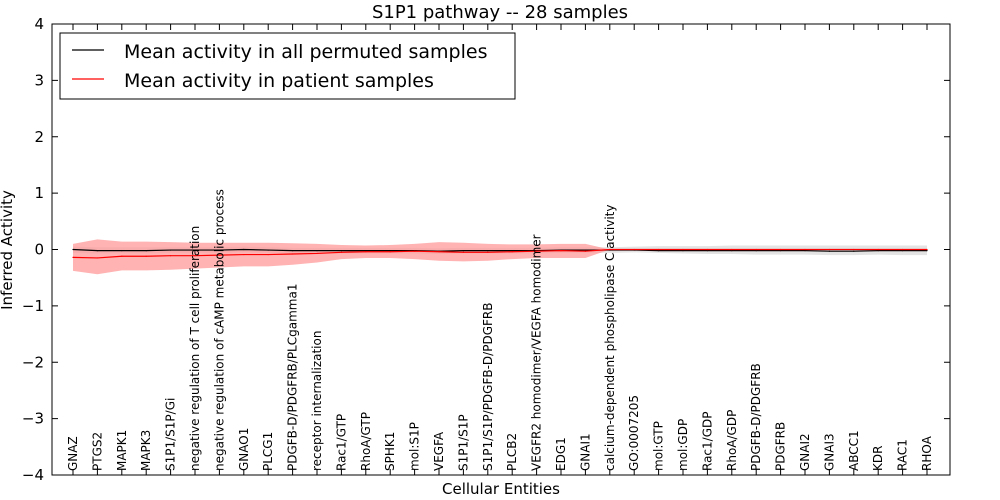 This screenshot has width=1000, height=500. What do you see at coordinates (8, 250) in the screenshot?
I see `y-axis-label: Inferred Activity` at bounding box center [8, 250].